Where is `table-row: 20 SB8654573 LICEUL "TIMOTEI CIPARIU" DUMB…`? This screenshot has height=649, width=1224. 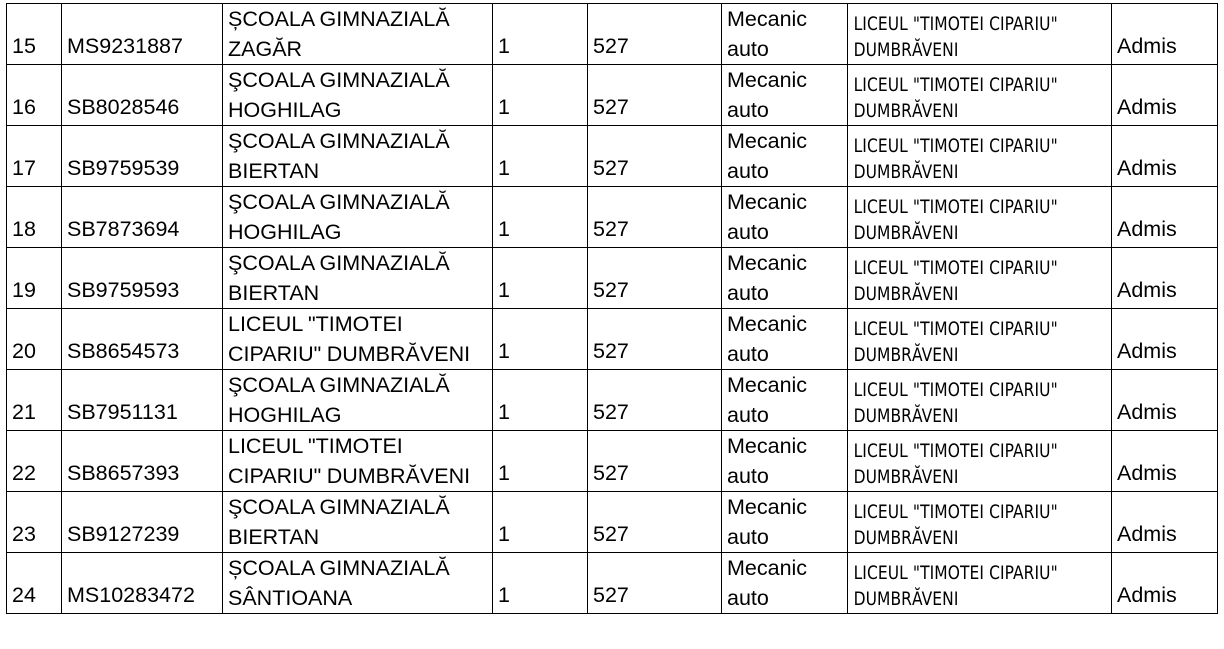 table-row: 20 SB8654573 LICEUL "TIMOTEI CIPARIU" DUMB… is located at coordinates (612, 339).